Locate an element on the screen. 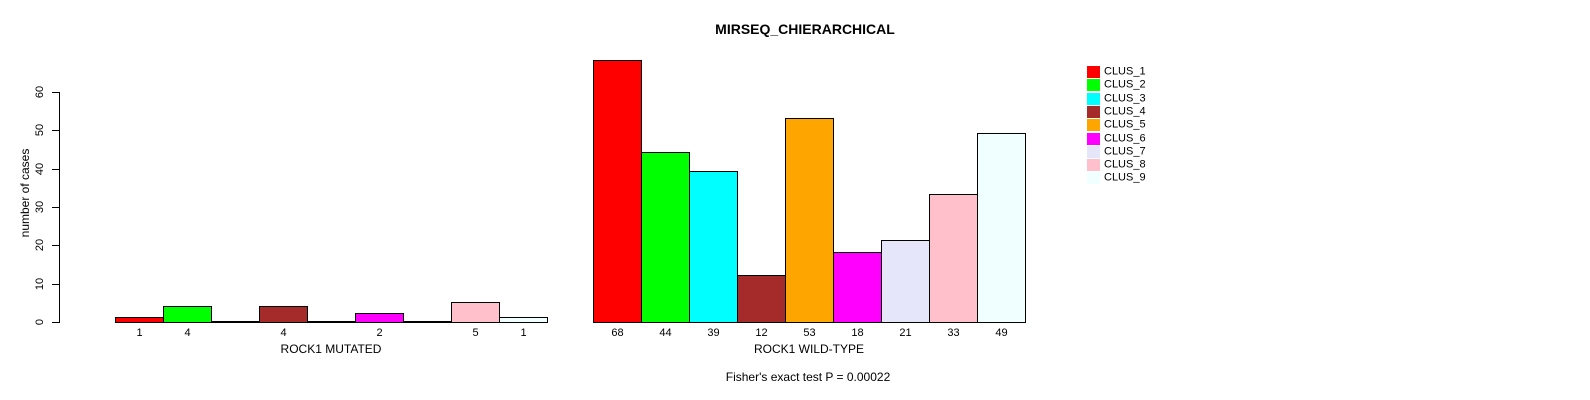  legend-label-clus-5: CLUS_5 is located at coordinates (1125, 124).